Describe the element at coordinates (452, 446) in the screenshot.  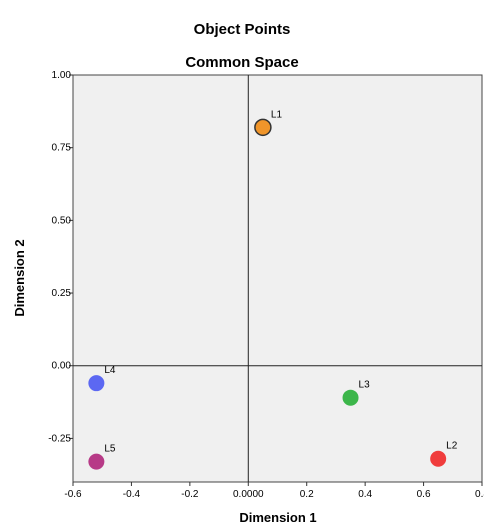
I see `point-label: L2` at that location.